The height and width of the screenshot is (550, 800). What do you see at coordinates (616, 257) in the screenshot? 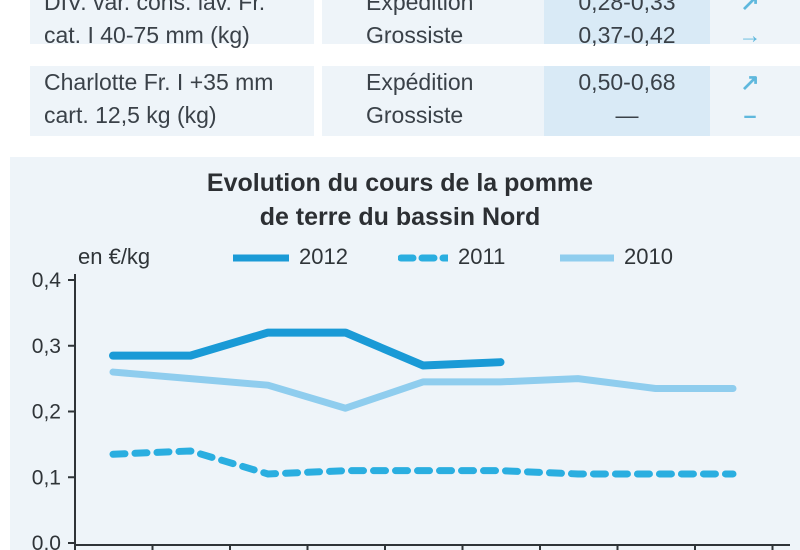
I see `legend-item-2010: 2010` at bounding box center [616, 257].